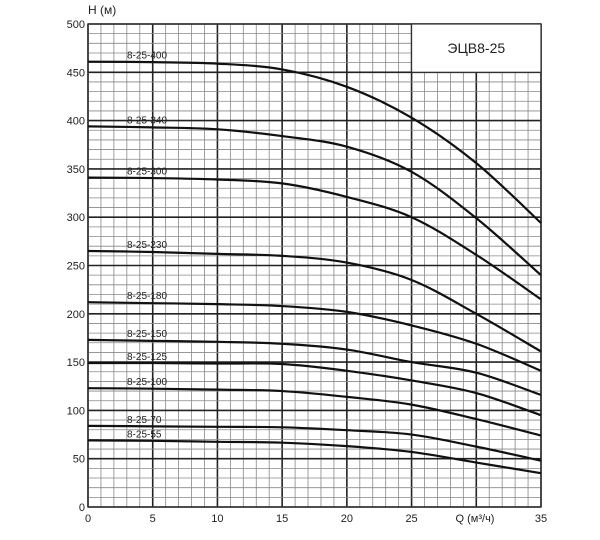 Image resolution: width=600 pixels, height=540 pixels. I want to click on y-tick-label: 500, so click(76, 25).